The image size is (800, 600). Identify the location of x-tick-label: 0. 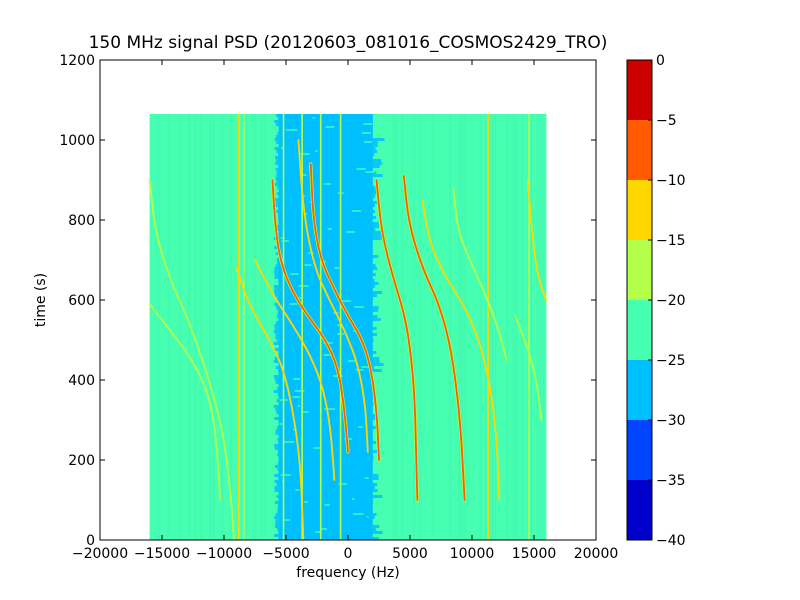
(348, 554).